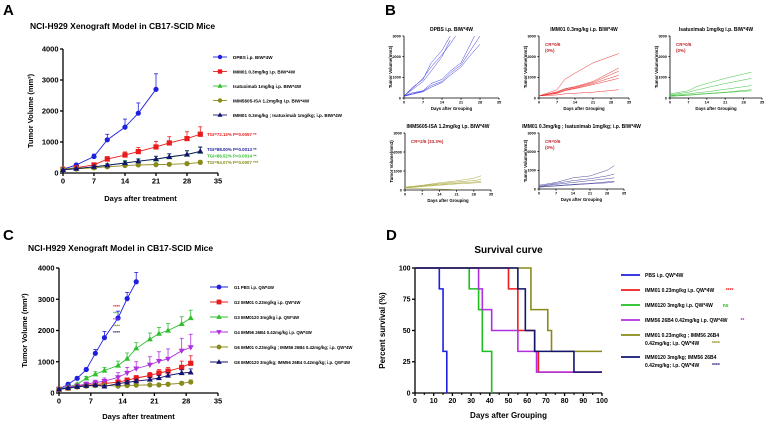 This screenshot has height=429, width=768. Describe the element at coordinates (232, 149) in the screenshot. I see `tgi-annotation: TGI=88.00% P=0.0013 **` at that location.